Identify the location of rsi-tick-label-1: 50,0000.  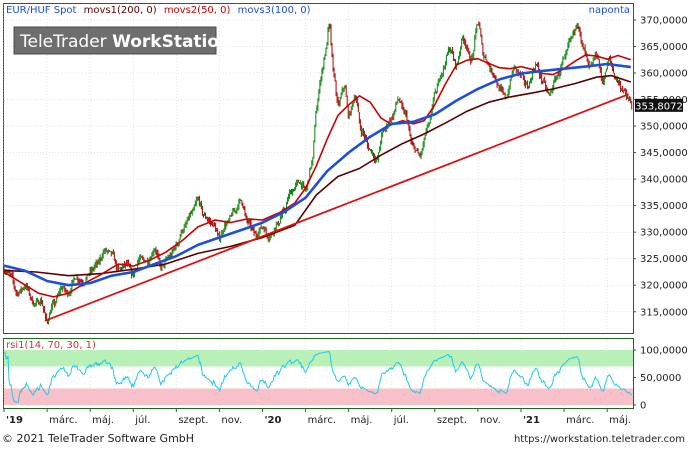
(660, 378).